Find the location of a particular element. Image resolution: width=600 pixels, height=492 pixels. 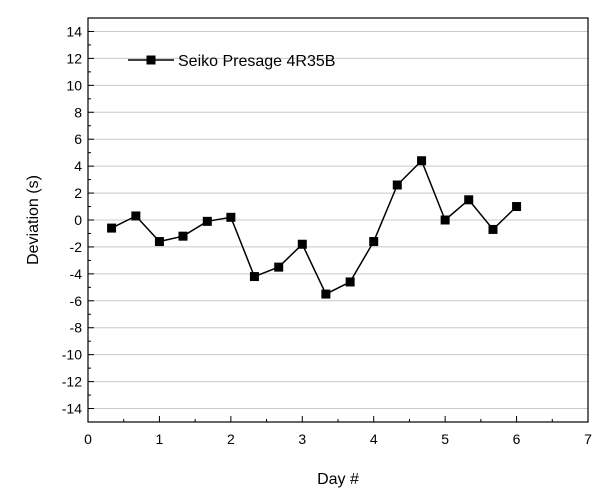

y-tick-label: 14 is located at coordinates (74, 31).